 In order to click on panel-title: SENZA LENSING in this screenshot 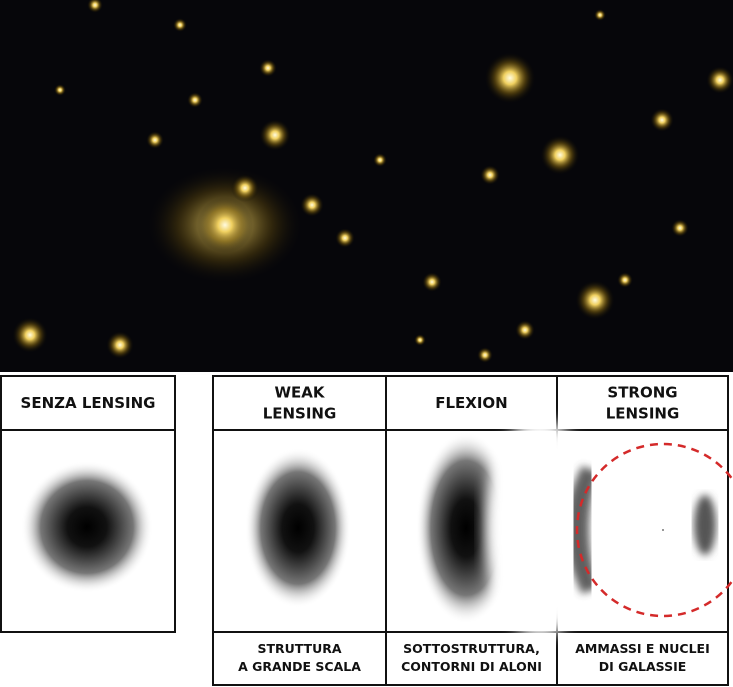, I will do `click(88, 403)`.